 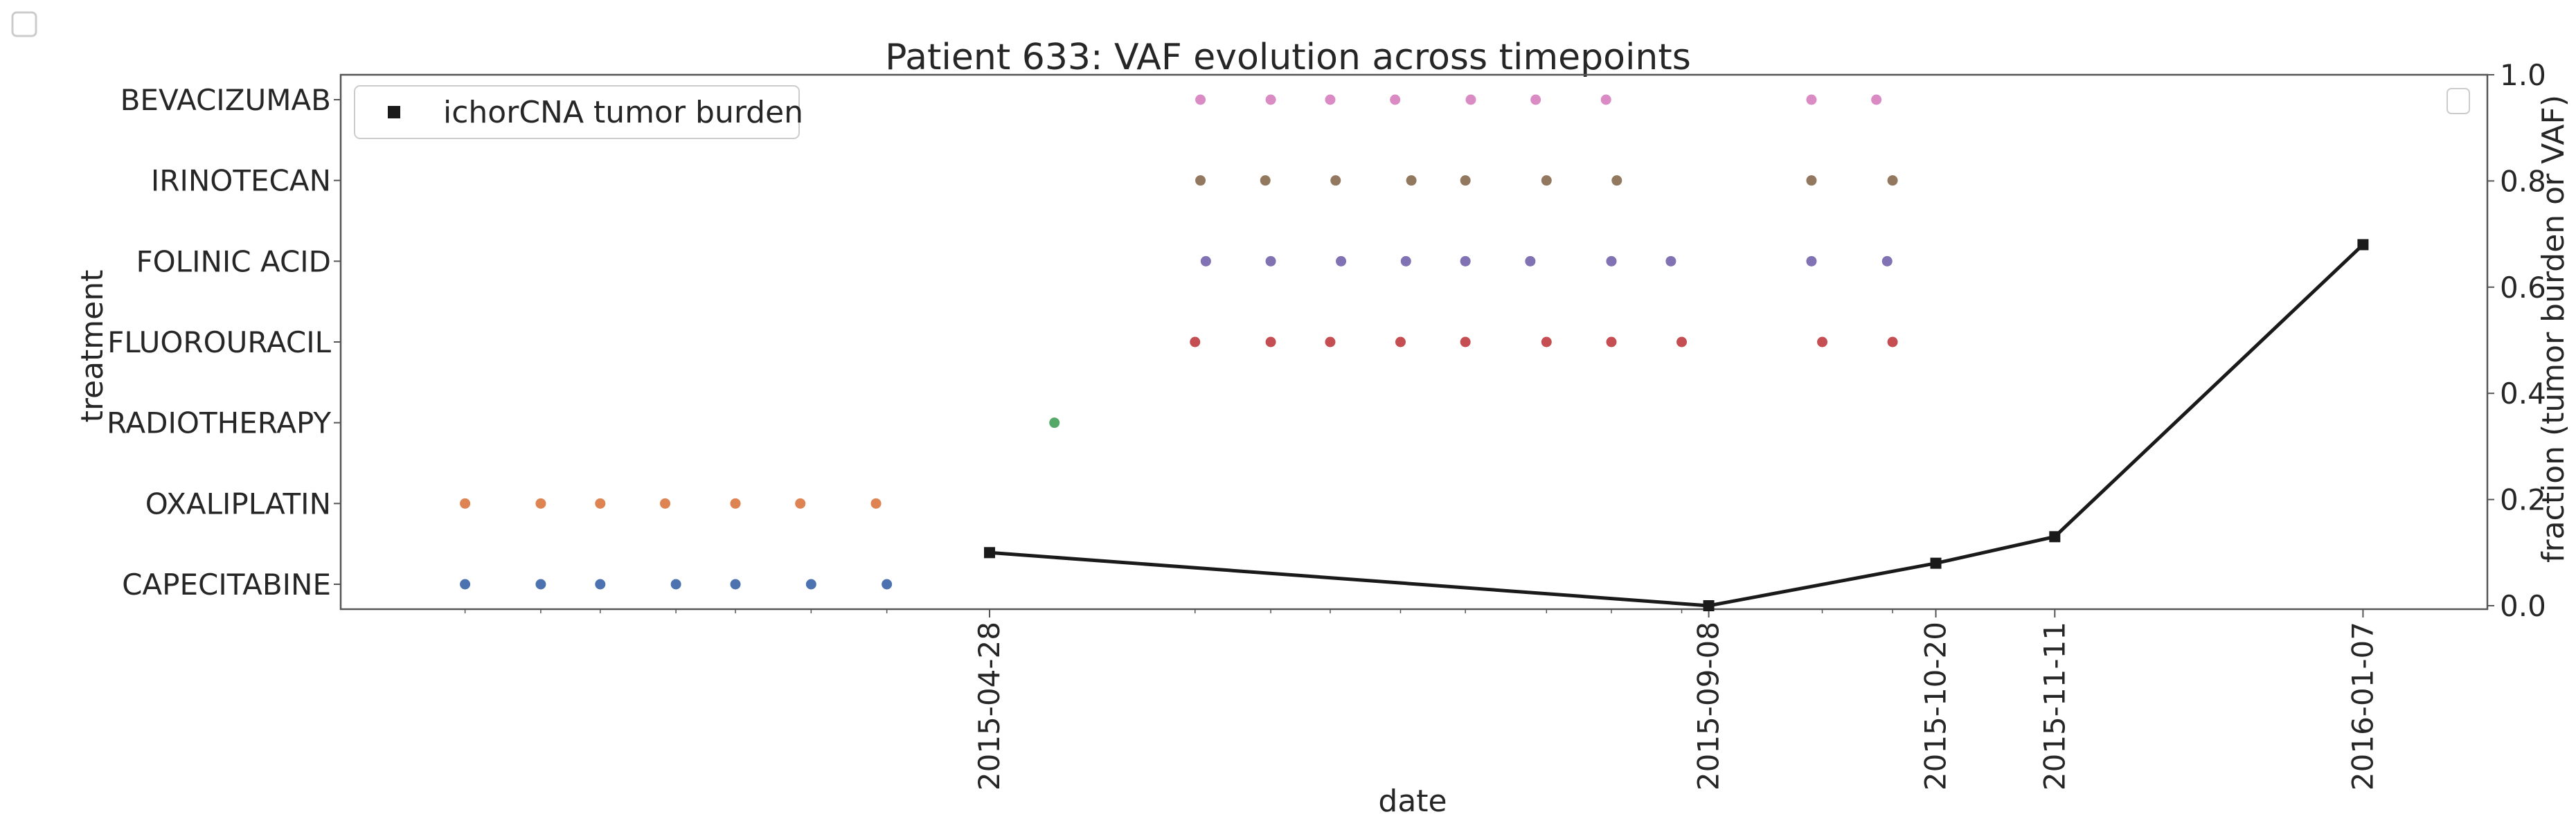 I want to click on right-legend-placeholder, so click(x=2459, y=101).